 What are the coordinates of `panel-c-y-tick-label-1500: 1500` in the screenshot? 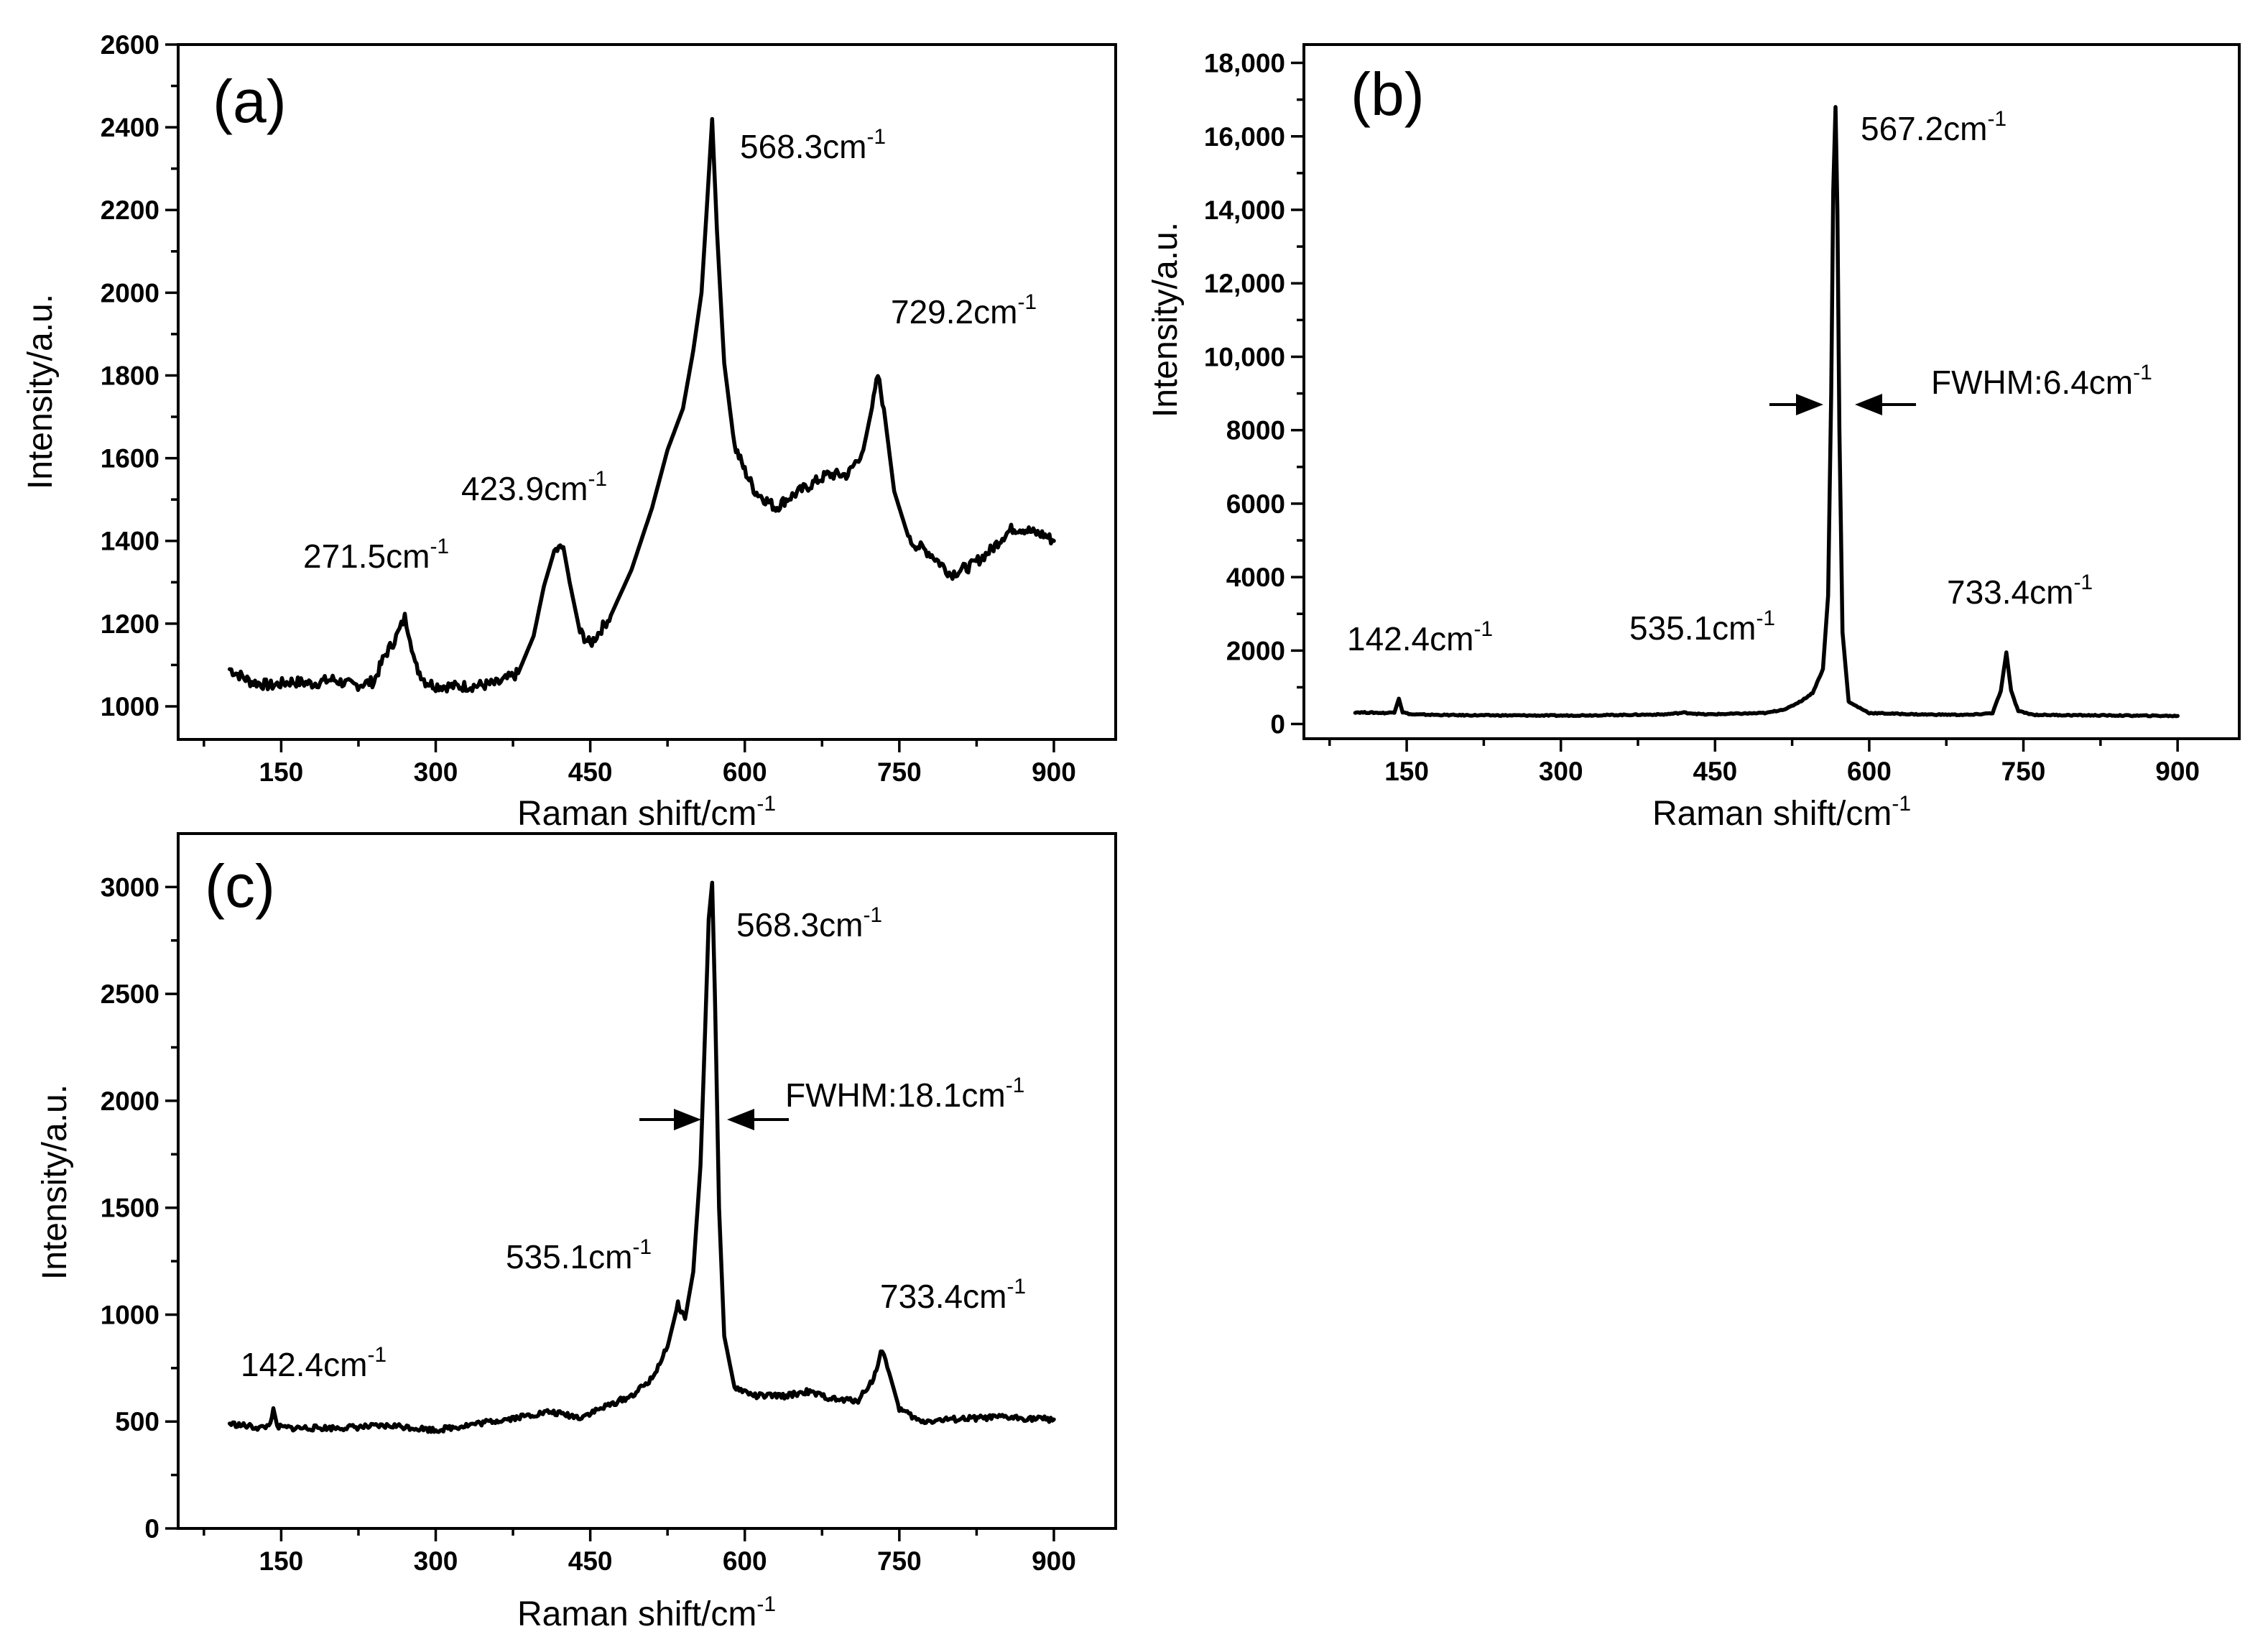 It's located at (130, 1208).